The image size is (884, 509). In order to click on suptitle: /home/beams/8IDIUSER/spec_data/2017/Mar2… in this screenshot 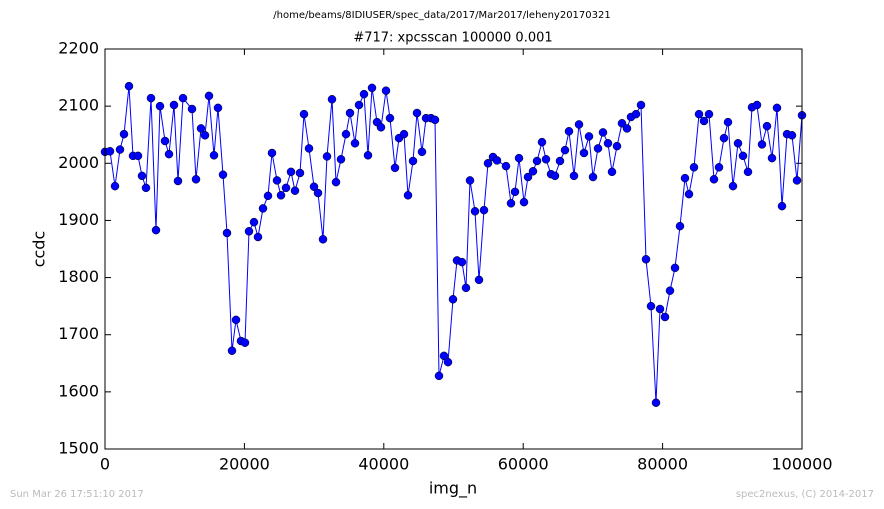, I will do `click(441, 15)`.